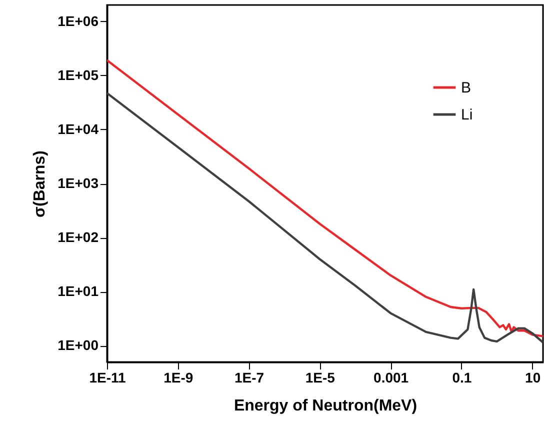  Describe the element at coordinates (78, 128) in the screenshot. I see `y-tick-label: 1E+04` at that location.